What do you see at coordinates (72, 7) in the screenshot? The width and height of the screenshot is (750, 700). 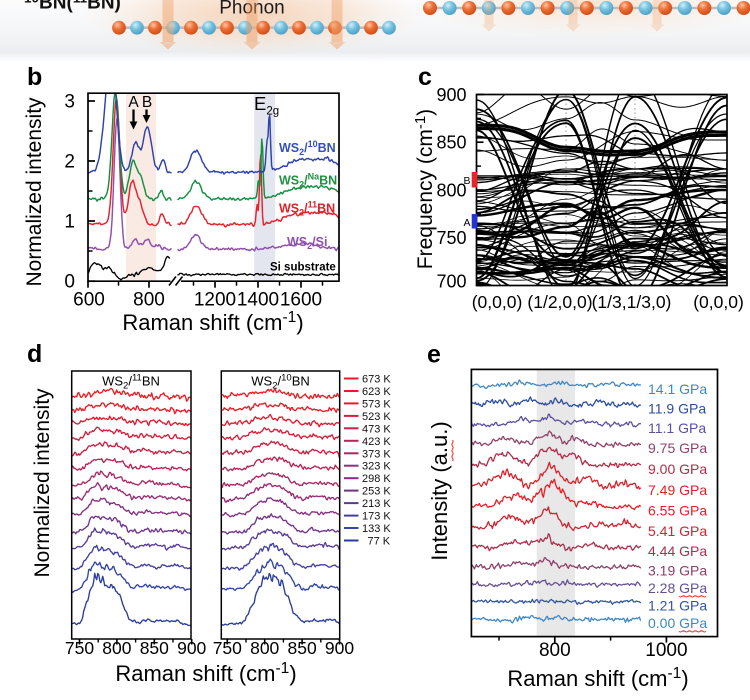 I see `svg-text: 10BN(11BN)` at bounding box center [72, 7].